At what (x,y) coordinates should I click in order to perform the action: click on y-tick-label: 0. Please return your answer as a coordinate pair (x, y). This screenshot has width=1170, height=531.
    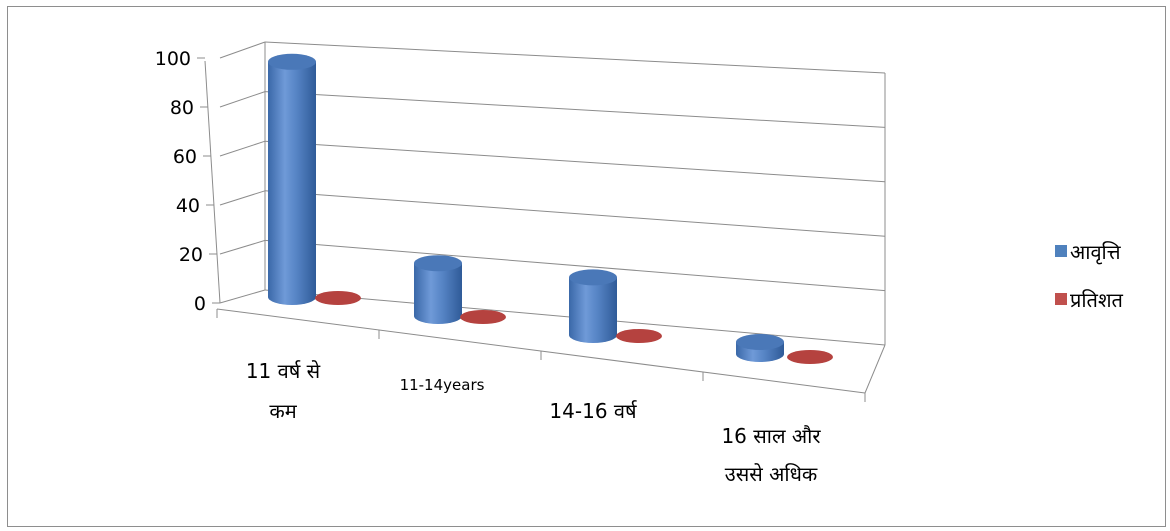
    Looking at the image, I should click on (200, 304).